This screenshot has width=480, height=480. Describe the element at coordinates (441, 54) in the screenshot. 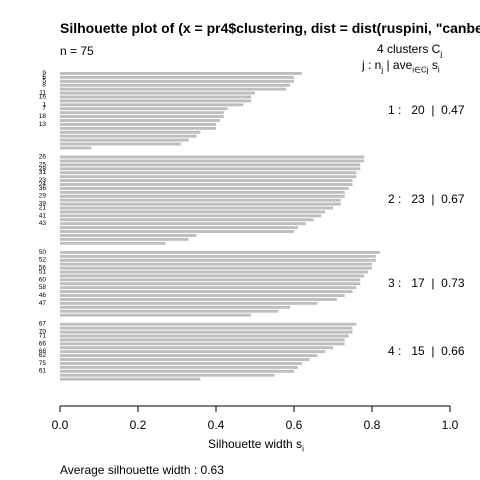

I see `legend-header-clusters-sub: j` at that location.